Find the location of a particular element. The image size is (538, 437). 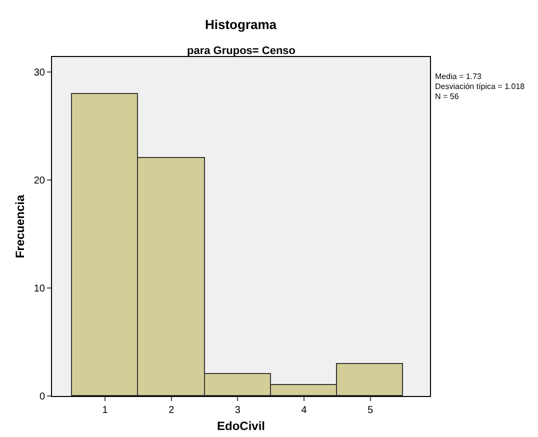

text: N = 56 is located at coordinates (447, 96).